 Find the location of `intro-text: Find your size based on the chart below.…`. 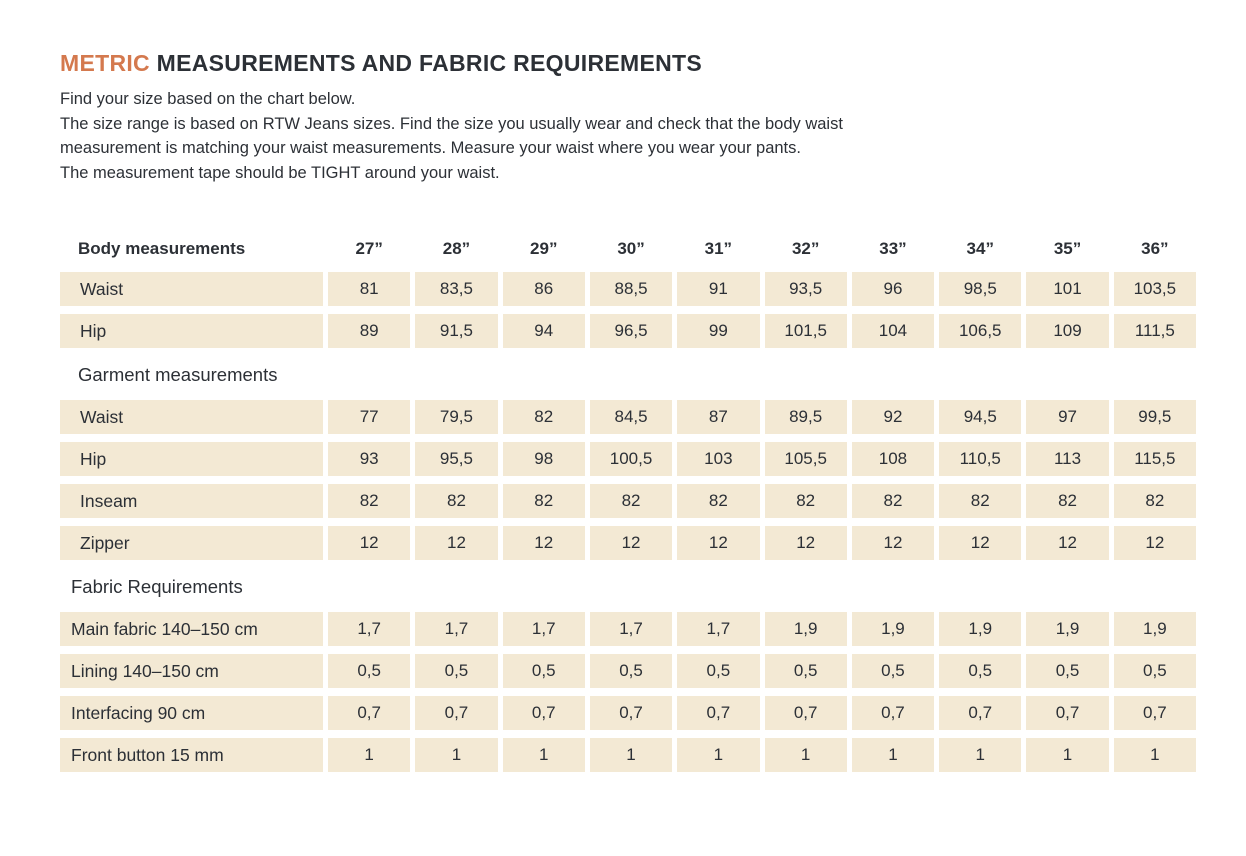

intro-text: Find your size based on the chart below.… is located at coordinates (628, 136).